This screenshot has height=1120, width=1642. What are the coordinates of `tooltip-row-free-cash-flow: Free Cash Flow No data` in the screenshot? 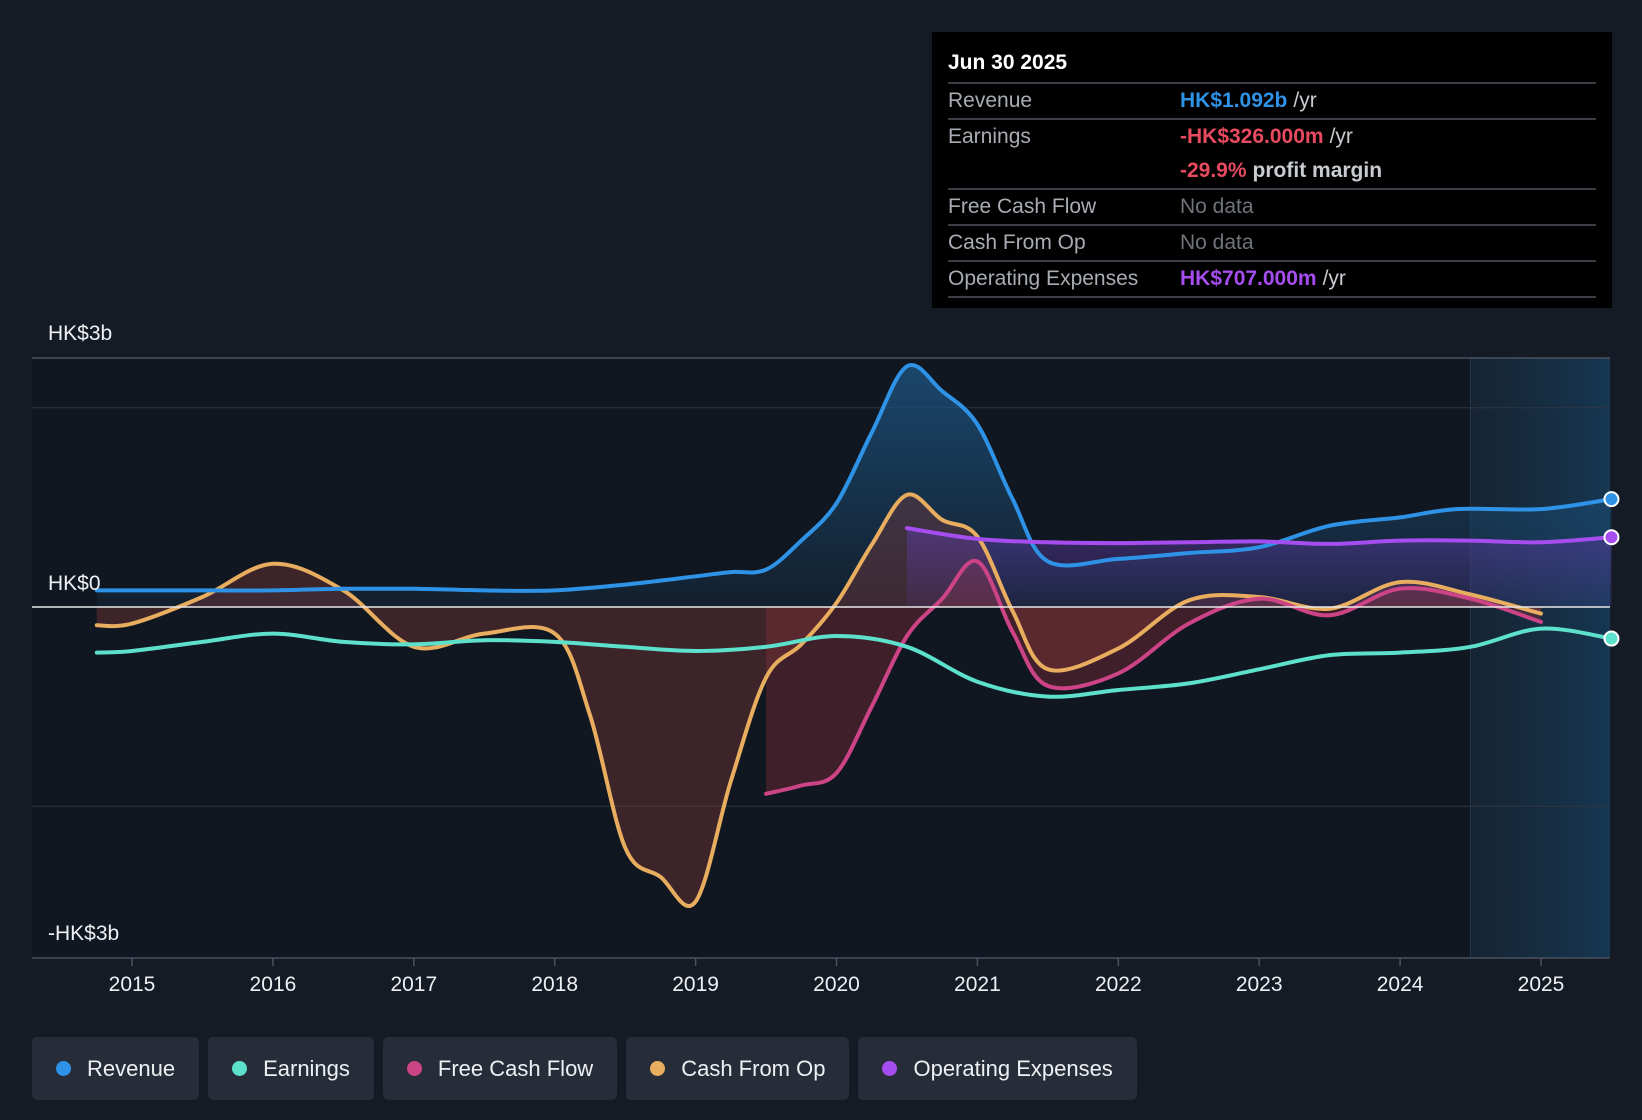 It's located at (1272, 206).